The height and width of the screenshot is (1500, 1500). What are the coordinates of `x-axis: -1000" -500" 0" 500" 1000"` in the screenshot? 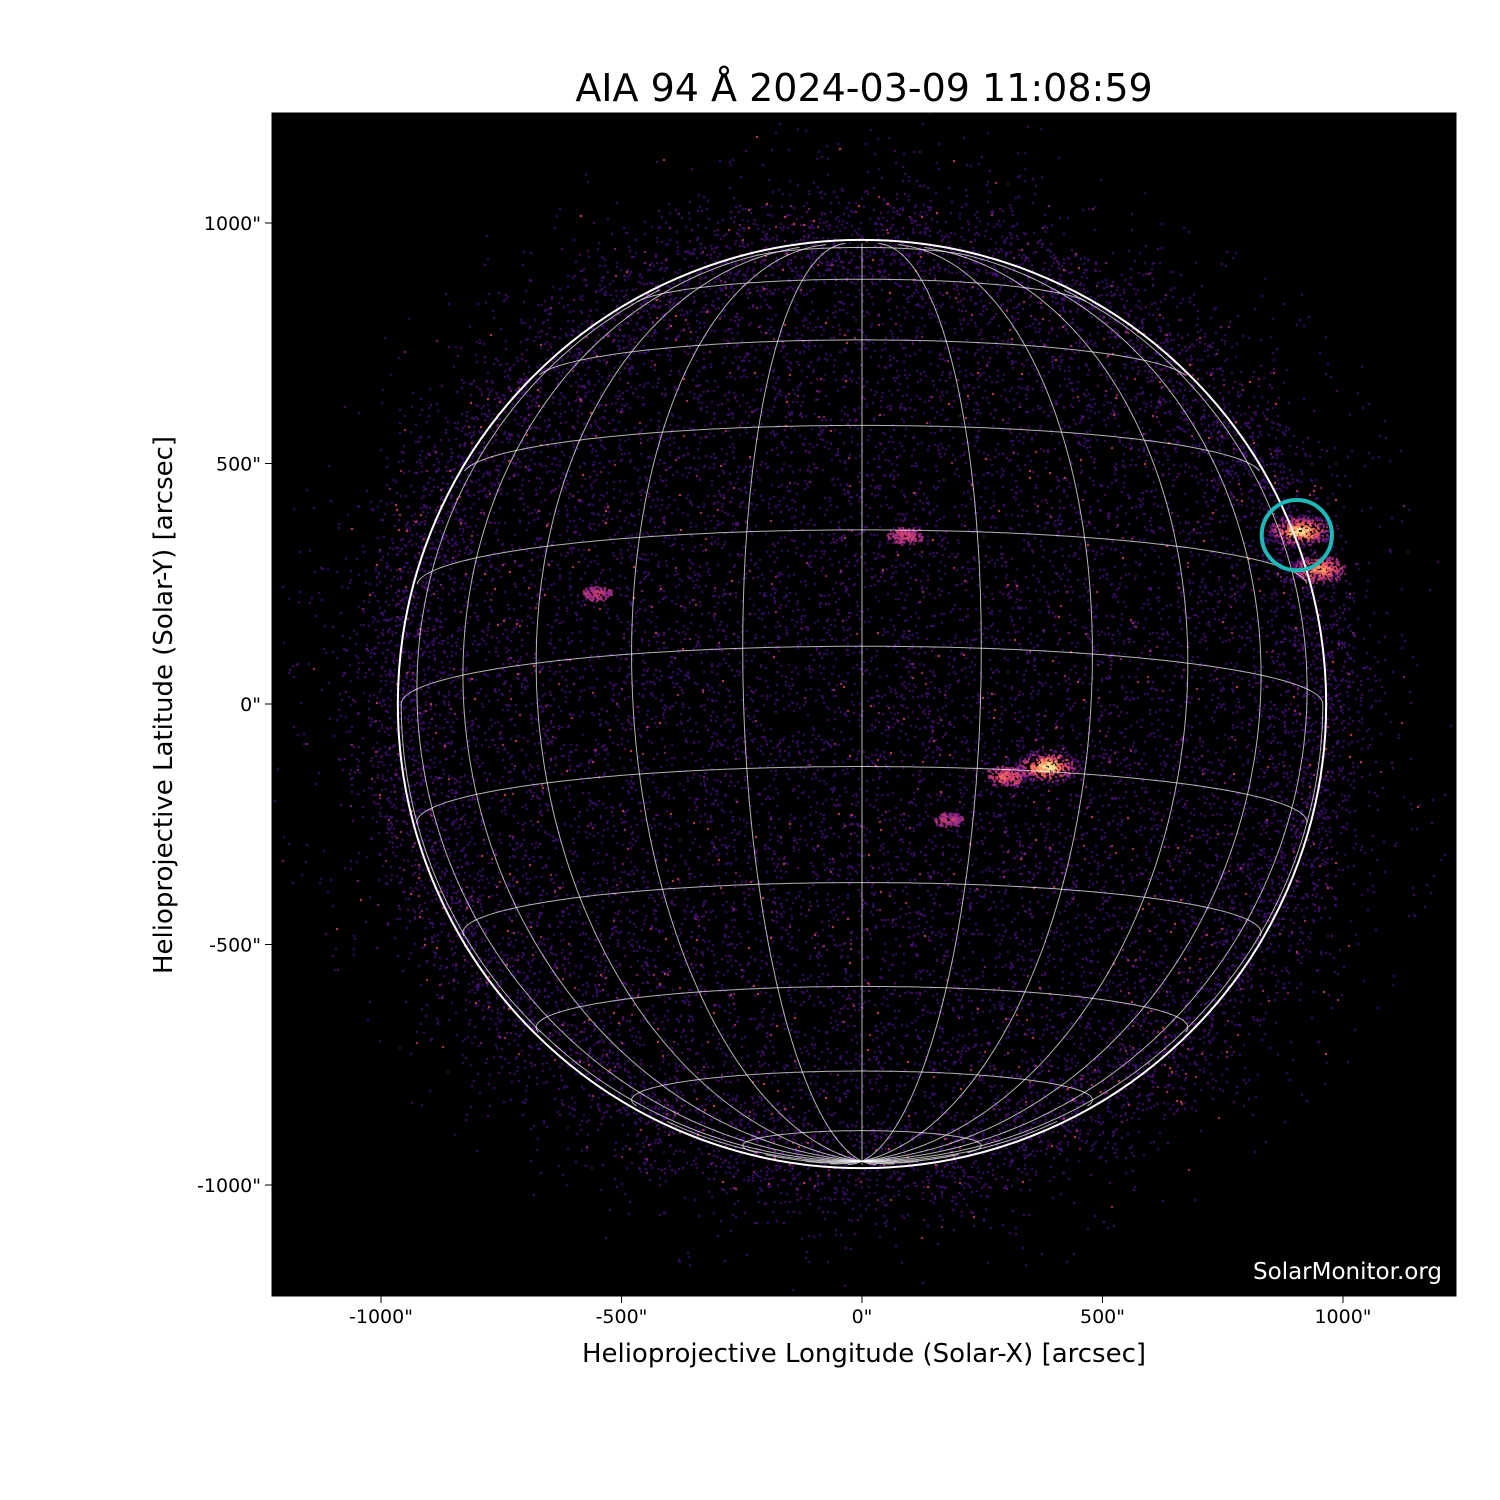 It's located at (860, 1312).